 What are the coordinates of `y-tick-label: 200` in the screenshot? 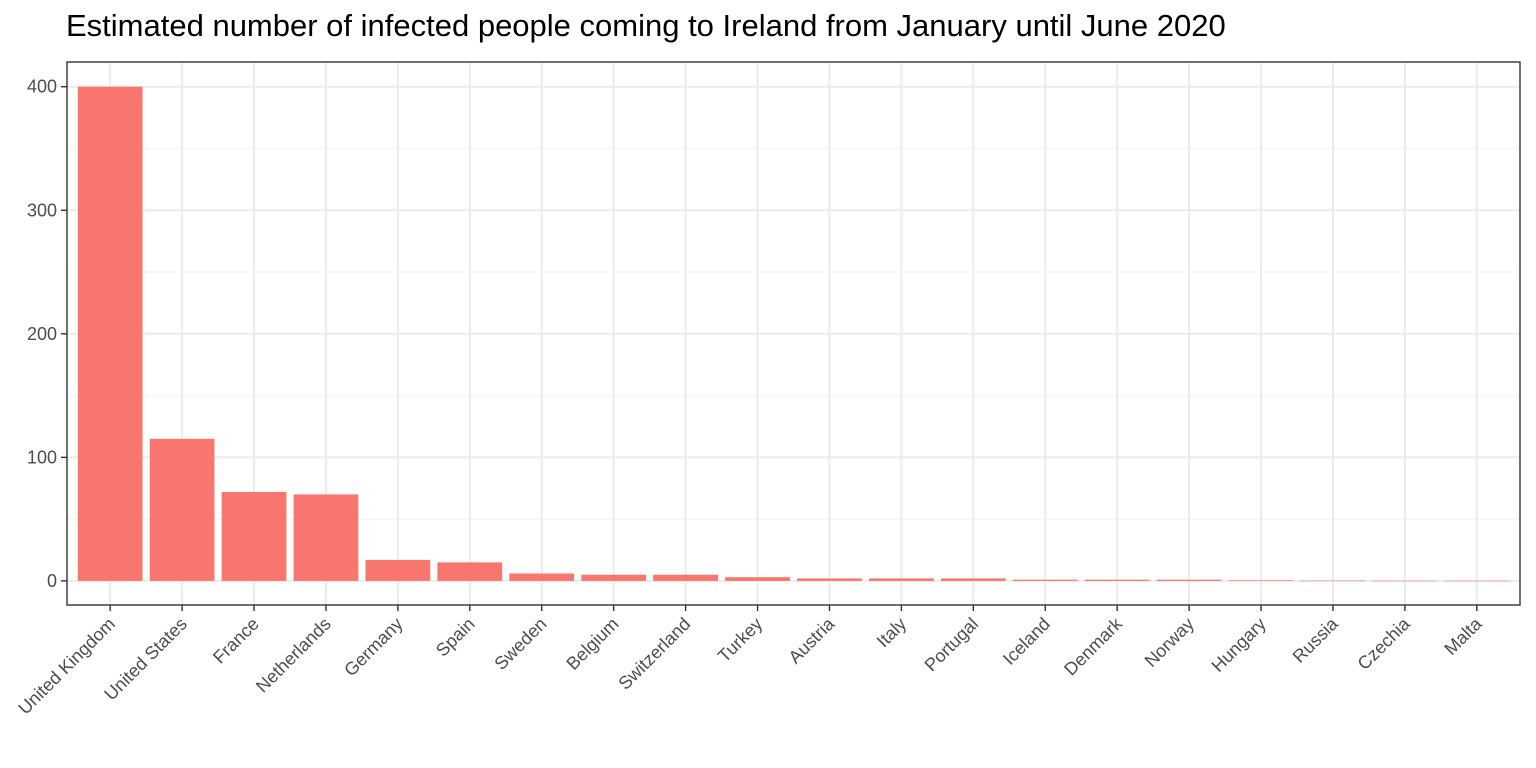 It's located at (42, 334).